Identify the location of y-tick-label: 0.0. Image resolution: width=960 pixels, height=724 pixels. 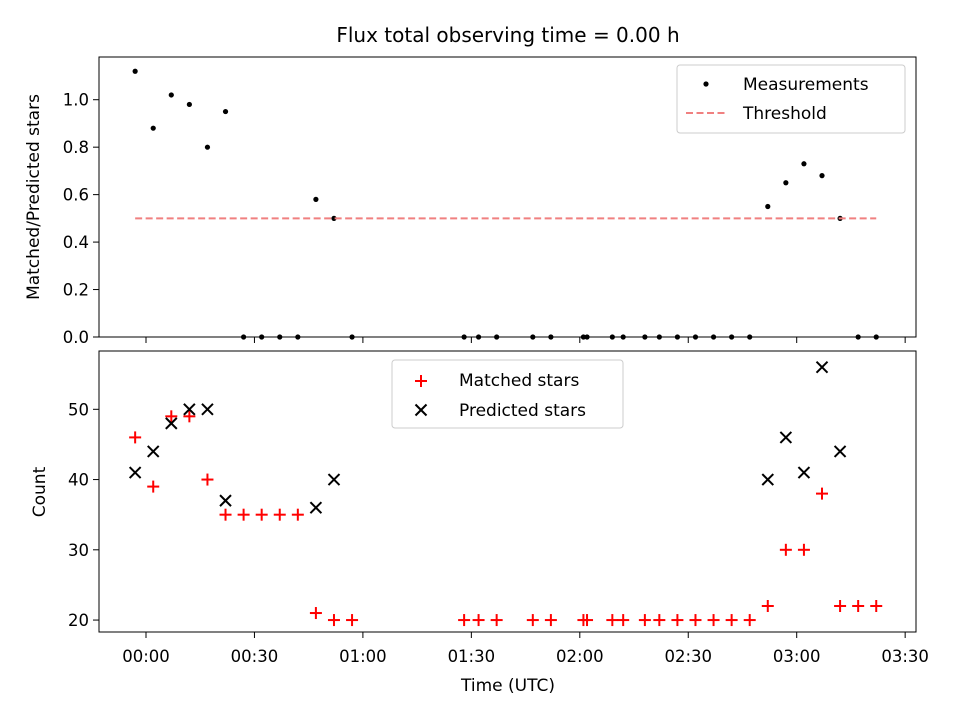
(76, 337).